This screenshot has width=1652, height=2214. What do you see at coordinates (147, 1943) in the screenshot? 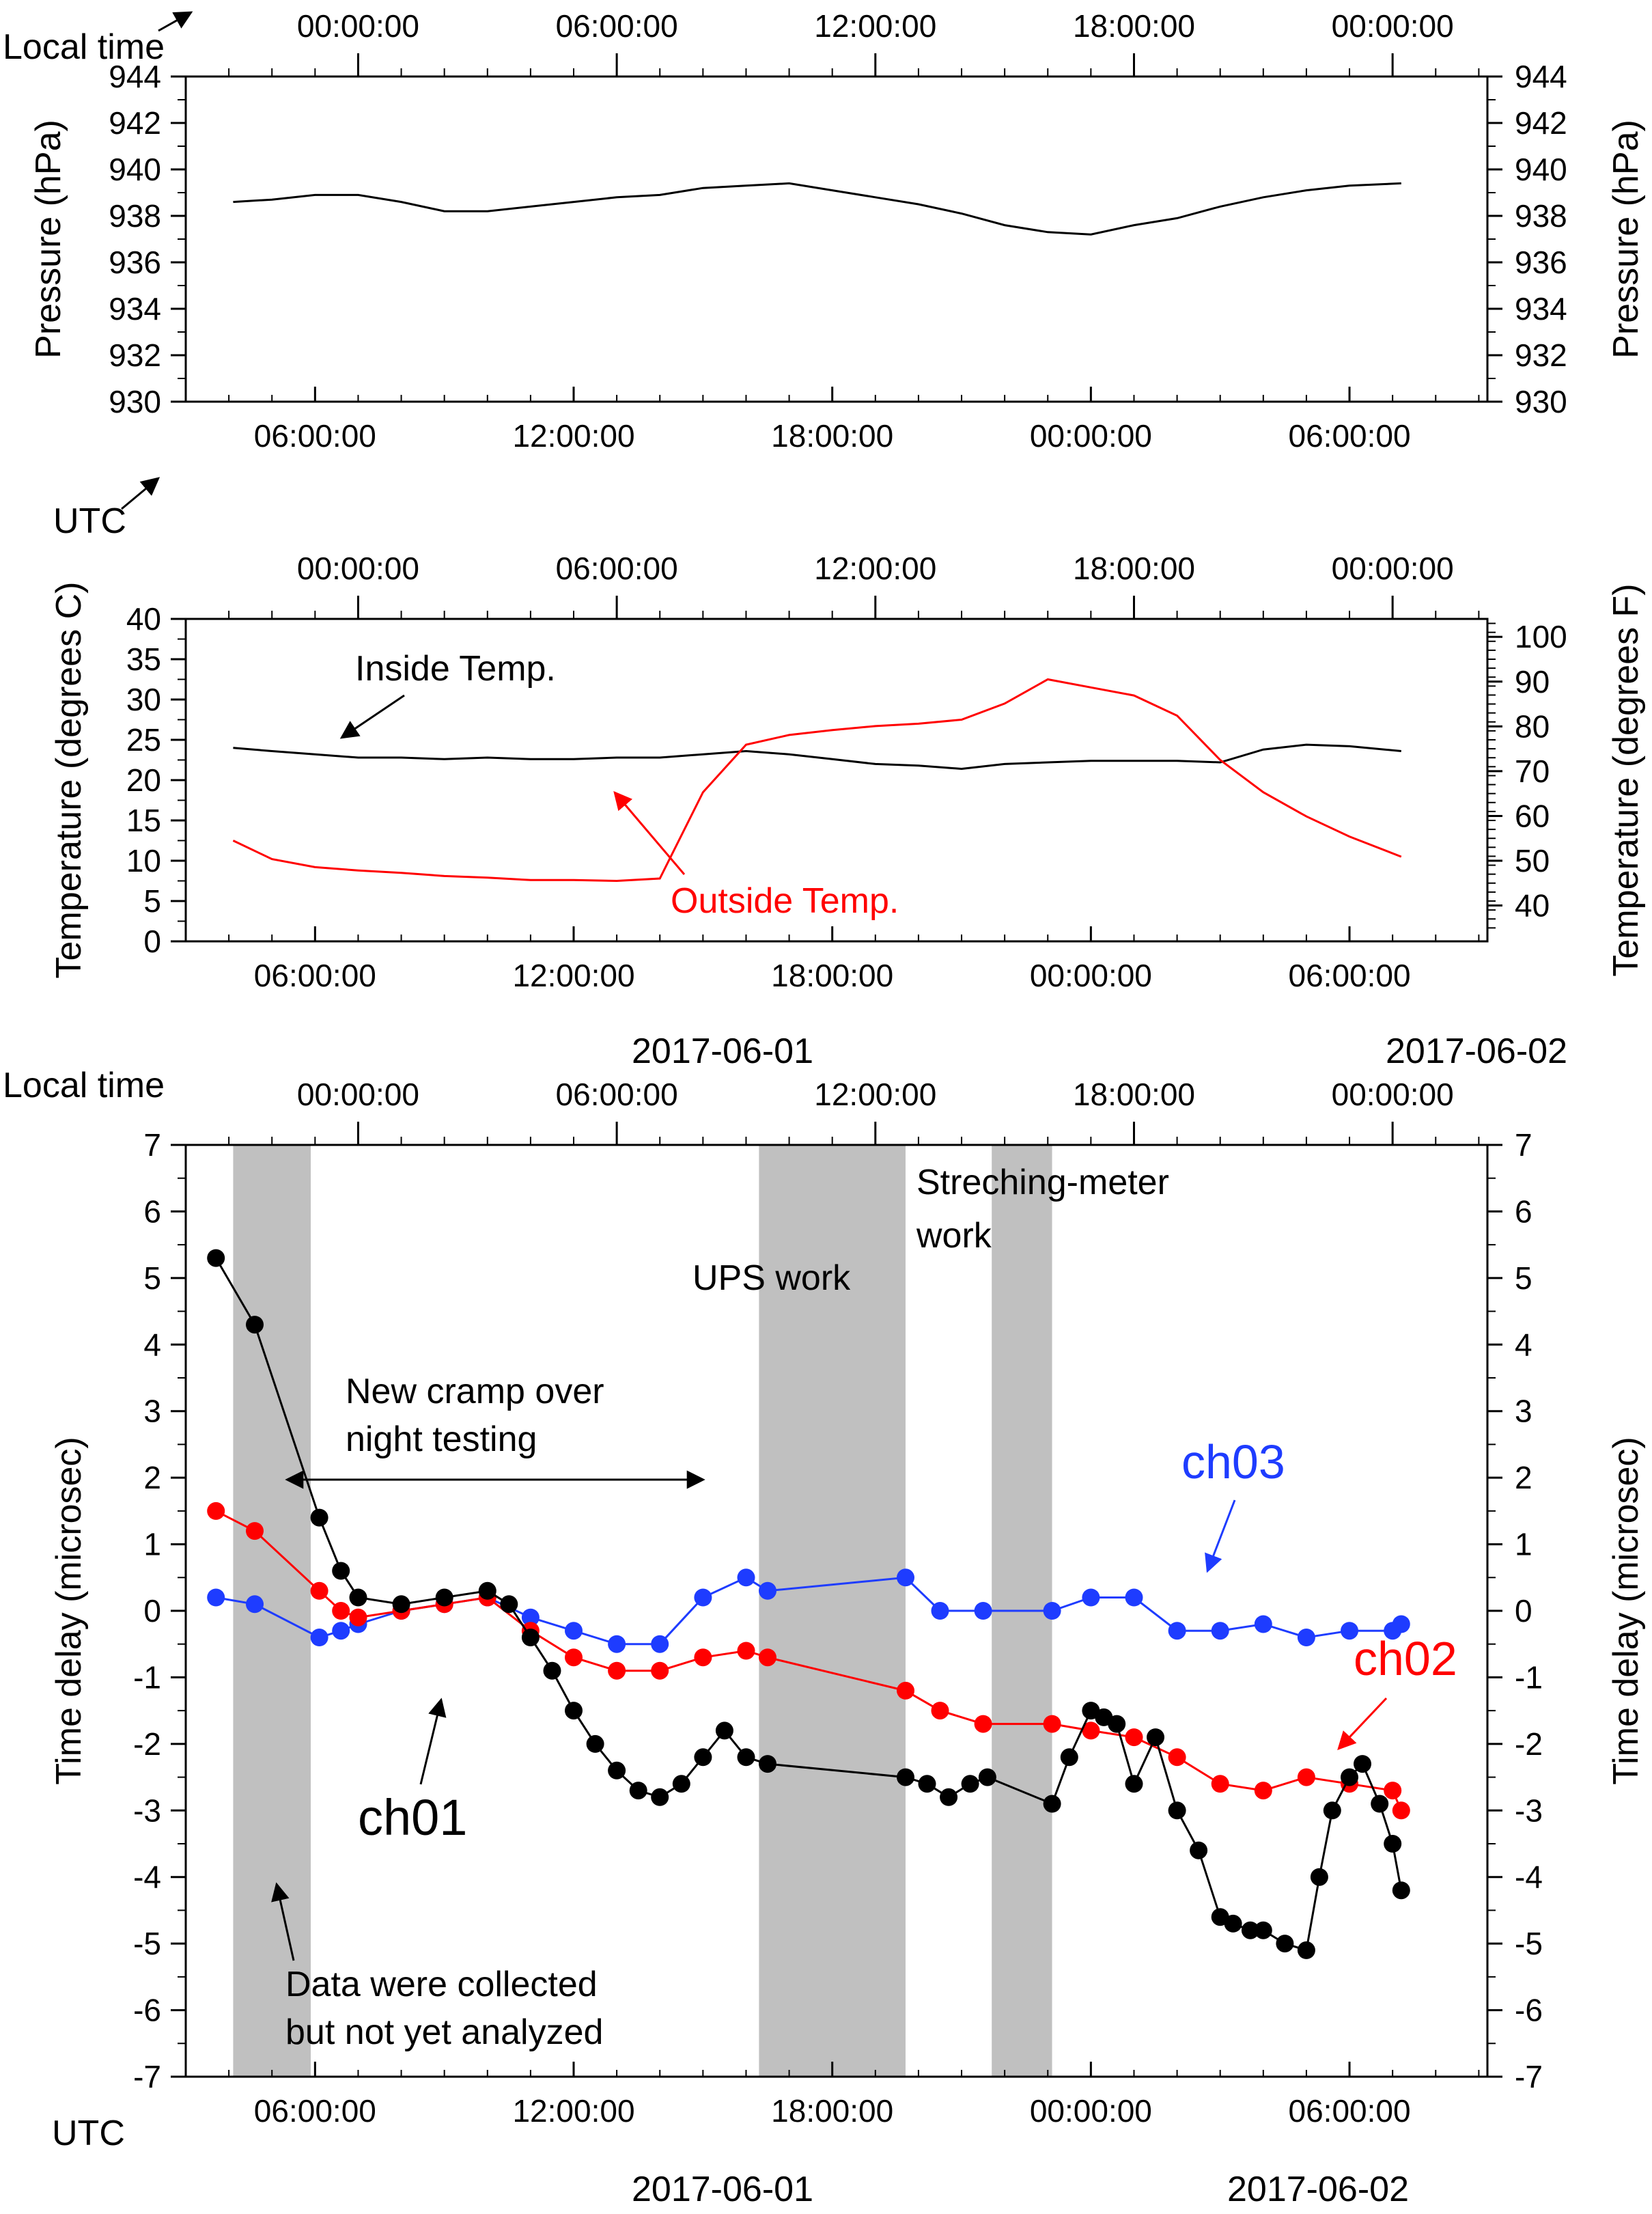
I see `y-tick-label: -5` at bounding box center [147, 1943].